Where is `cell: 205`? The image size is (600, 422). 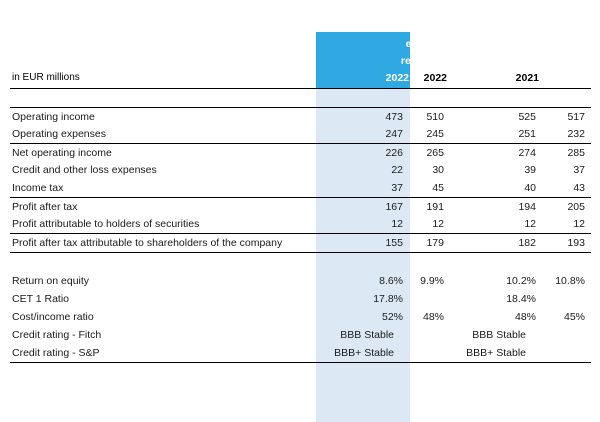
cell: 205 is located at coordinates (576, 207).